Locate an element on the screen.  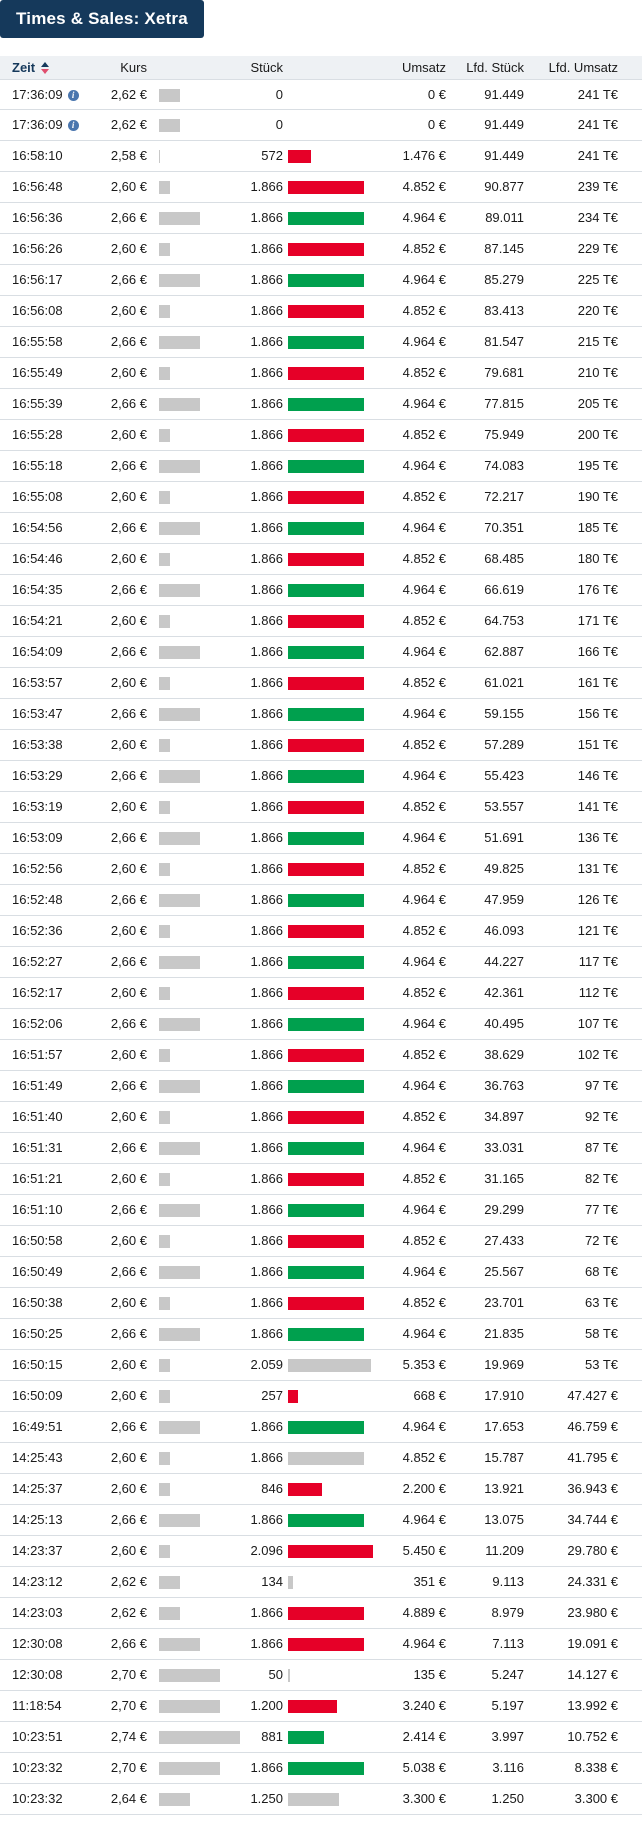
cumulative-size: 57.289 is located at coordinates (504, 744).